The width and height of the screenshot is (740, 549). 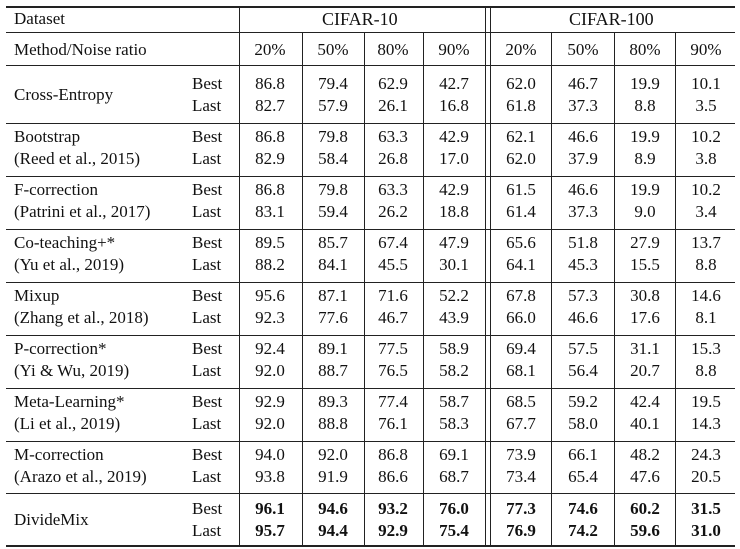 I want to click on table-cell: 62.0, so click(x=521, y=158).